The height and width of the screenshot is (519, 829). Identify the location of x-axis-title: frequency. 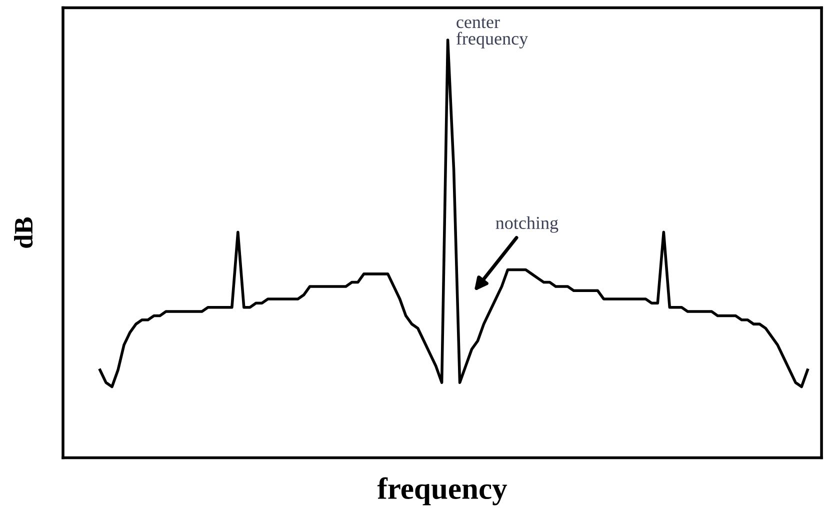
(442, 491).